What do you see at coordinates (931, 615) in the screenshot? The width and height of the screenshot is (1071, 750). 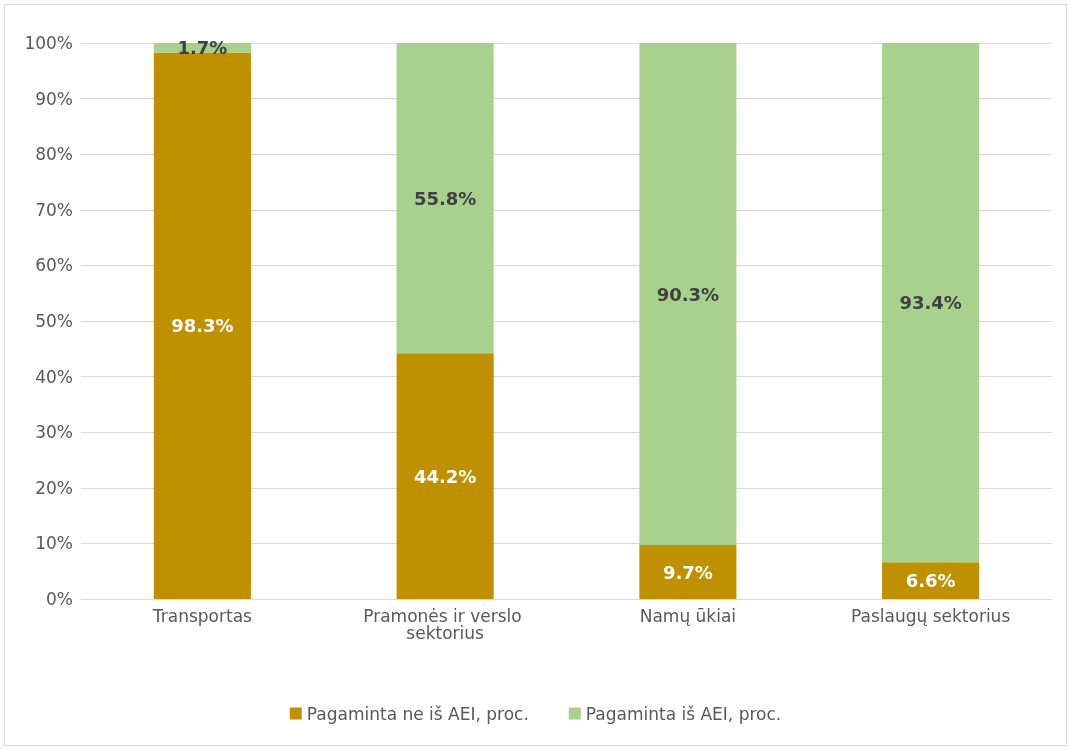 I see `x-tick-label: Paslaugų sektorius` at bounding box center [931, 615].